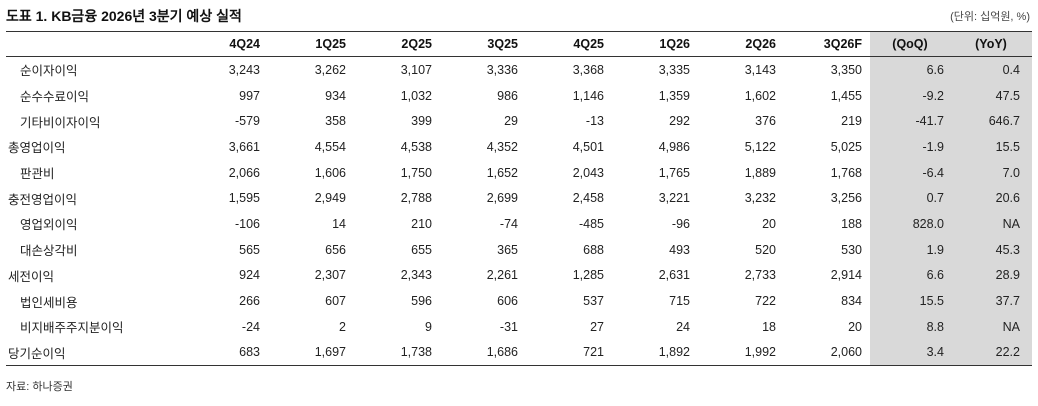  What do you see at coordinates (335, 121) in the screenshot?
I see `table-cell: 358` at bounding box center [335, 121].